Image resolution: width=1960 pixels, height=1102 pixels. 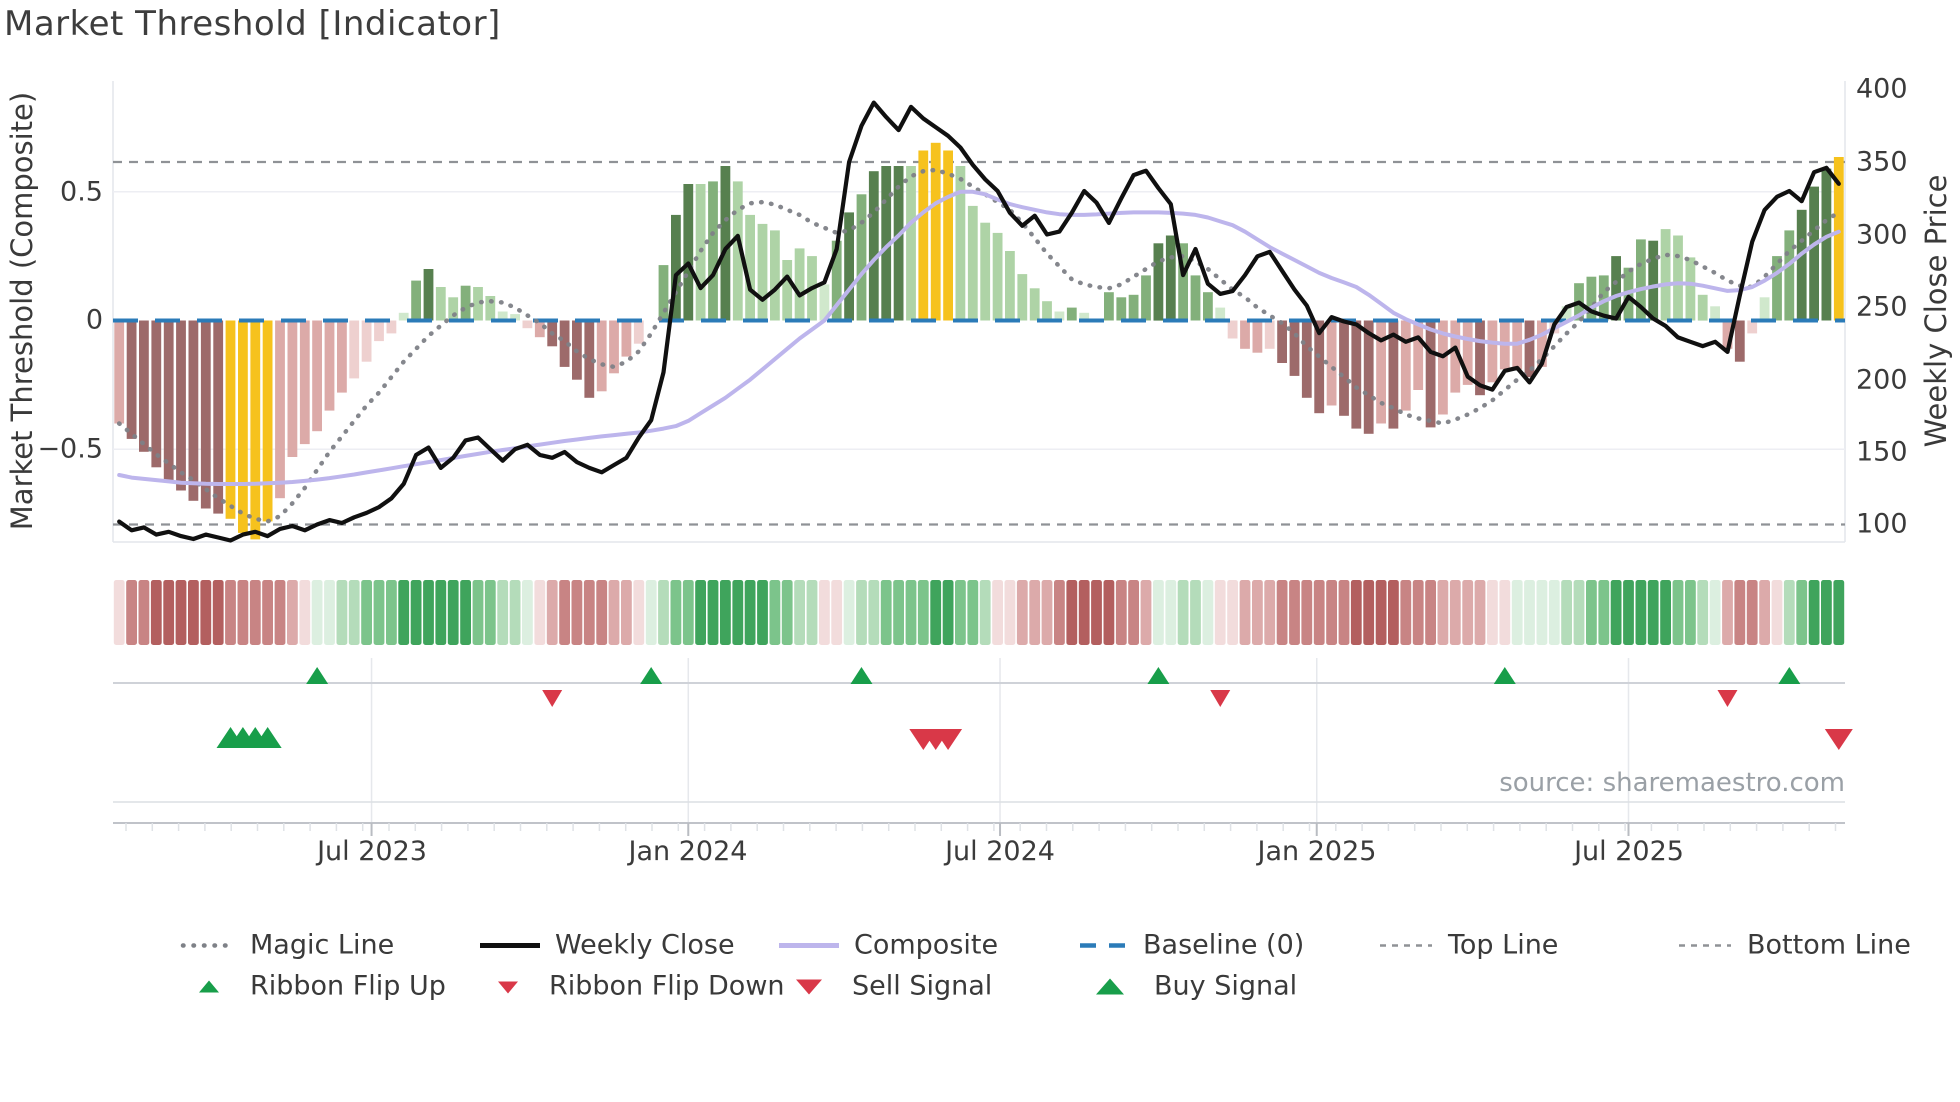 I want to click on x-axis-tick: Jan 2025, so click(x=1317, y=851).